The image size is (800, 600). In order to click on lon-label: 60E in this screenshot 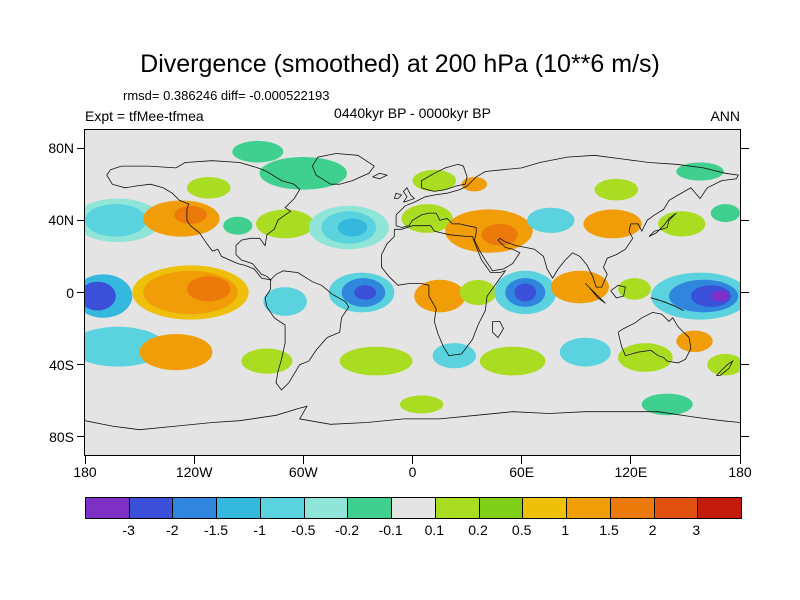, I will do `click(522, 472)`.